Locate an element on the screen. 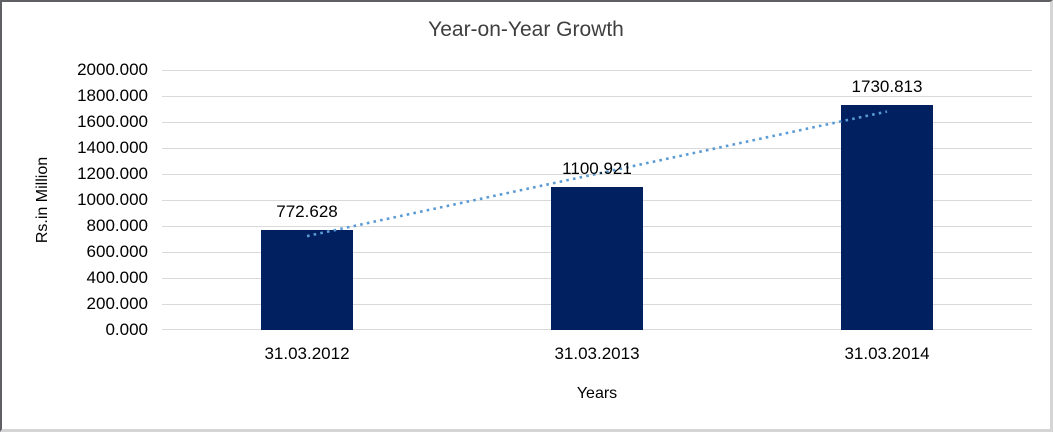 The width and height of the screenshot is (1053, 432). data-label: 1730.813 is located at coordinates (887, 86).